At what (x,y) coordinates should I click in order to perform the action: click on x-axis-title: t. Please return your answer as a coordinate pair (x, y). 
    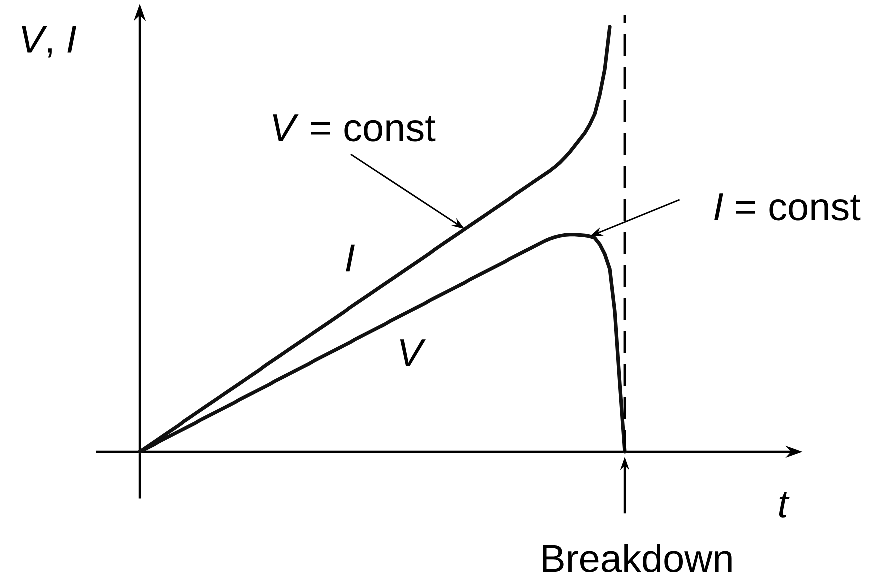
    Looking at the image, I should click on (784, 505).